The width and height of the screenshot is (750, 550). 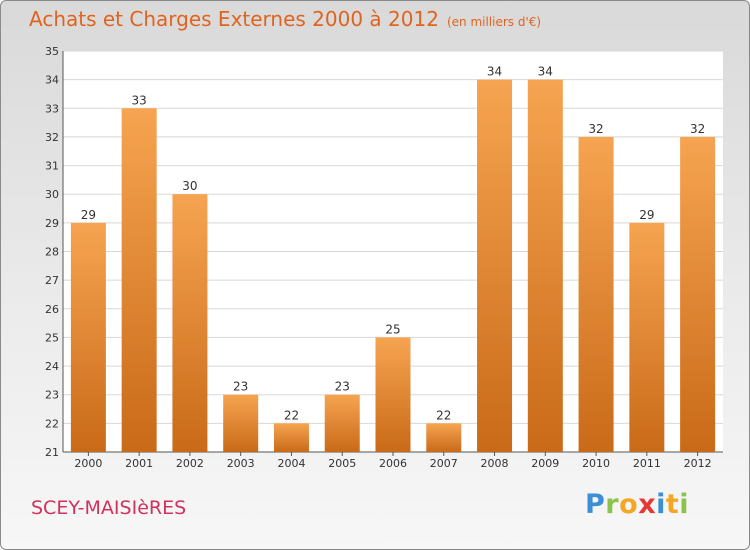 I want to click on x-tick-label: 2005, so click(x=342, y=463).